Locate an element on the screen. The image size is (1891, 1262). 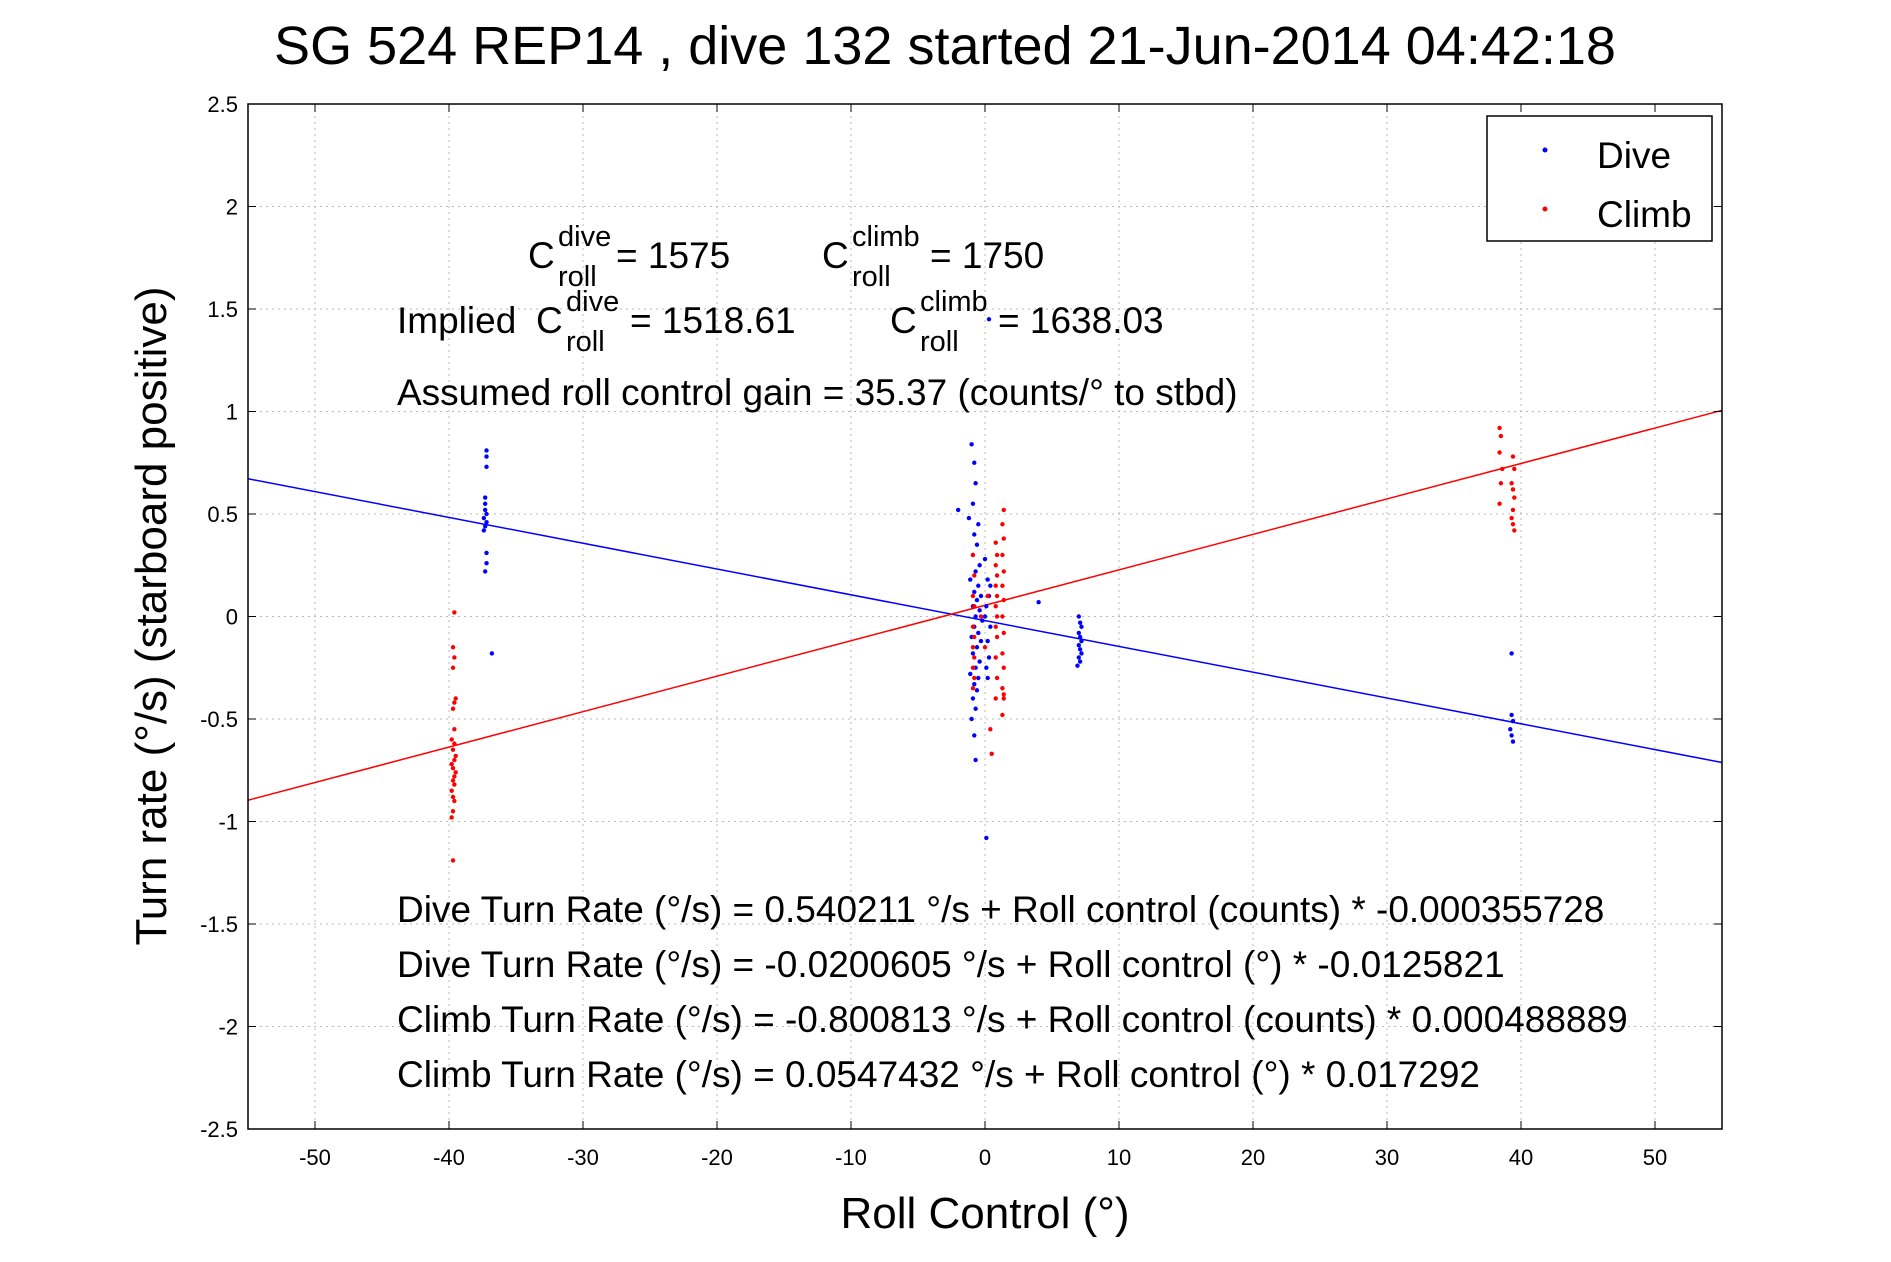
c-roll-dive-subscript: roll is located at coordinates (577, 277).